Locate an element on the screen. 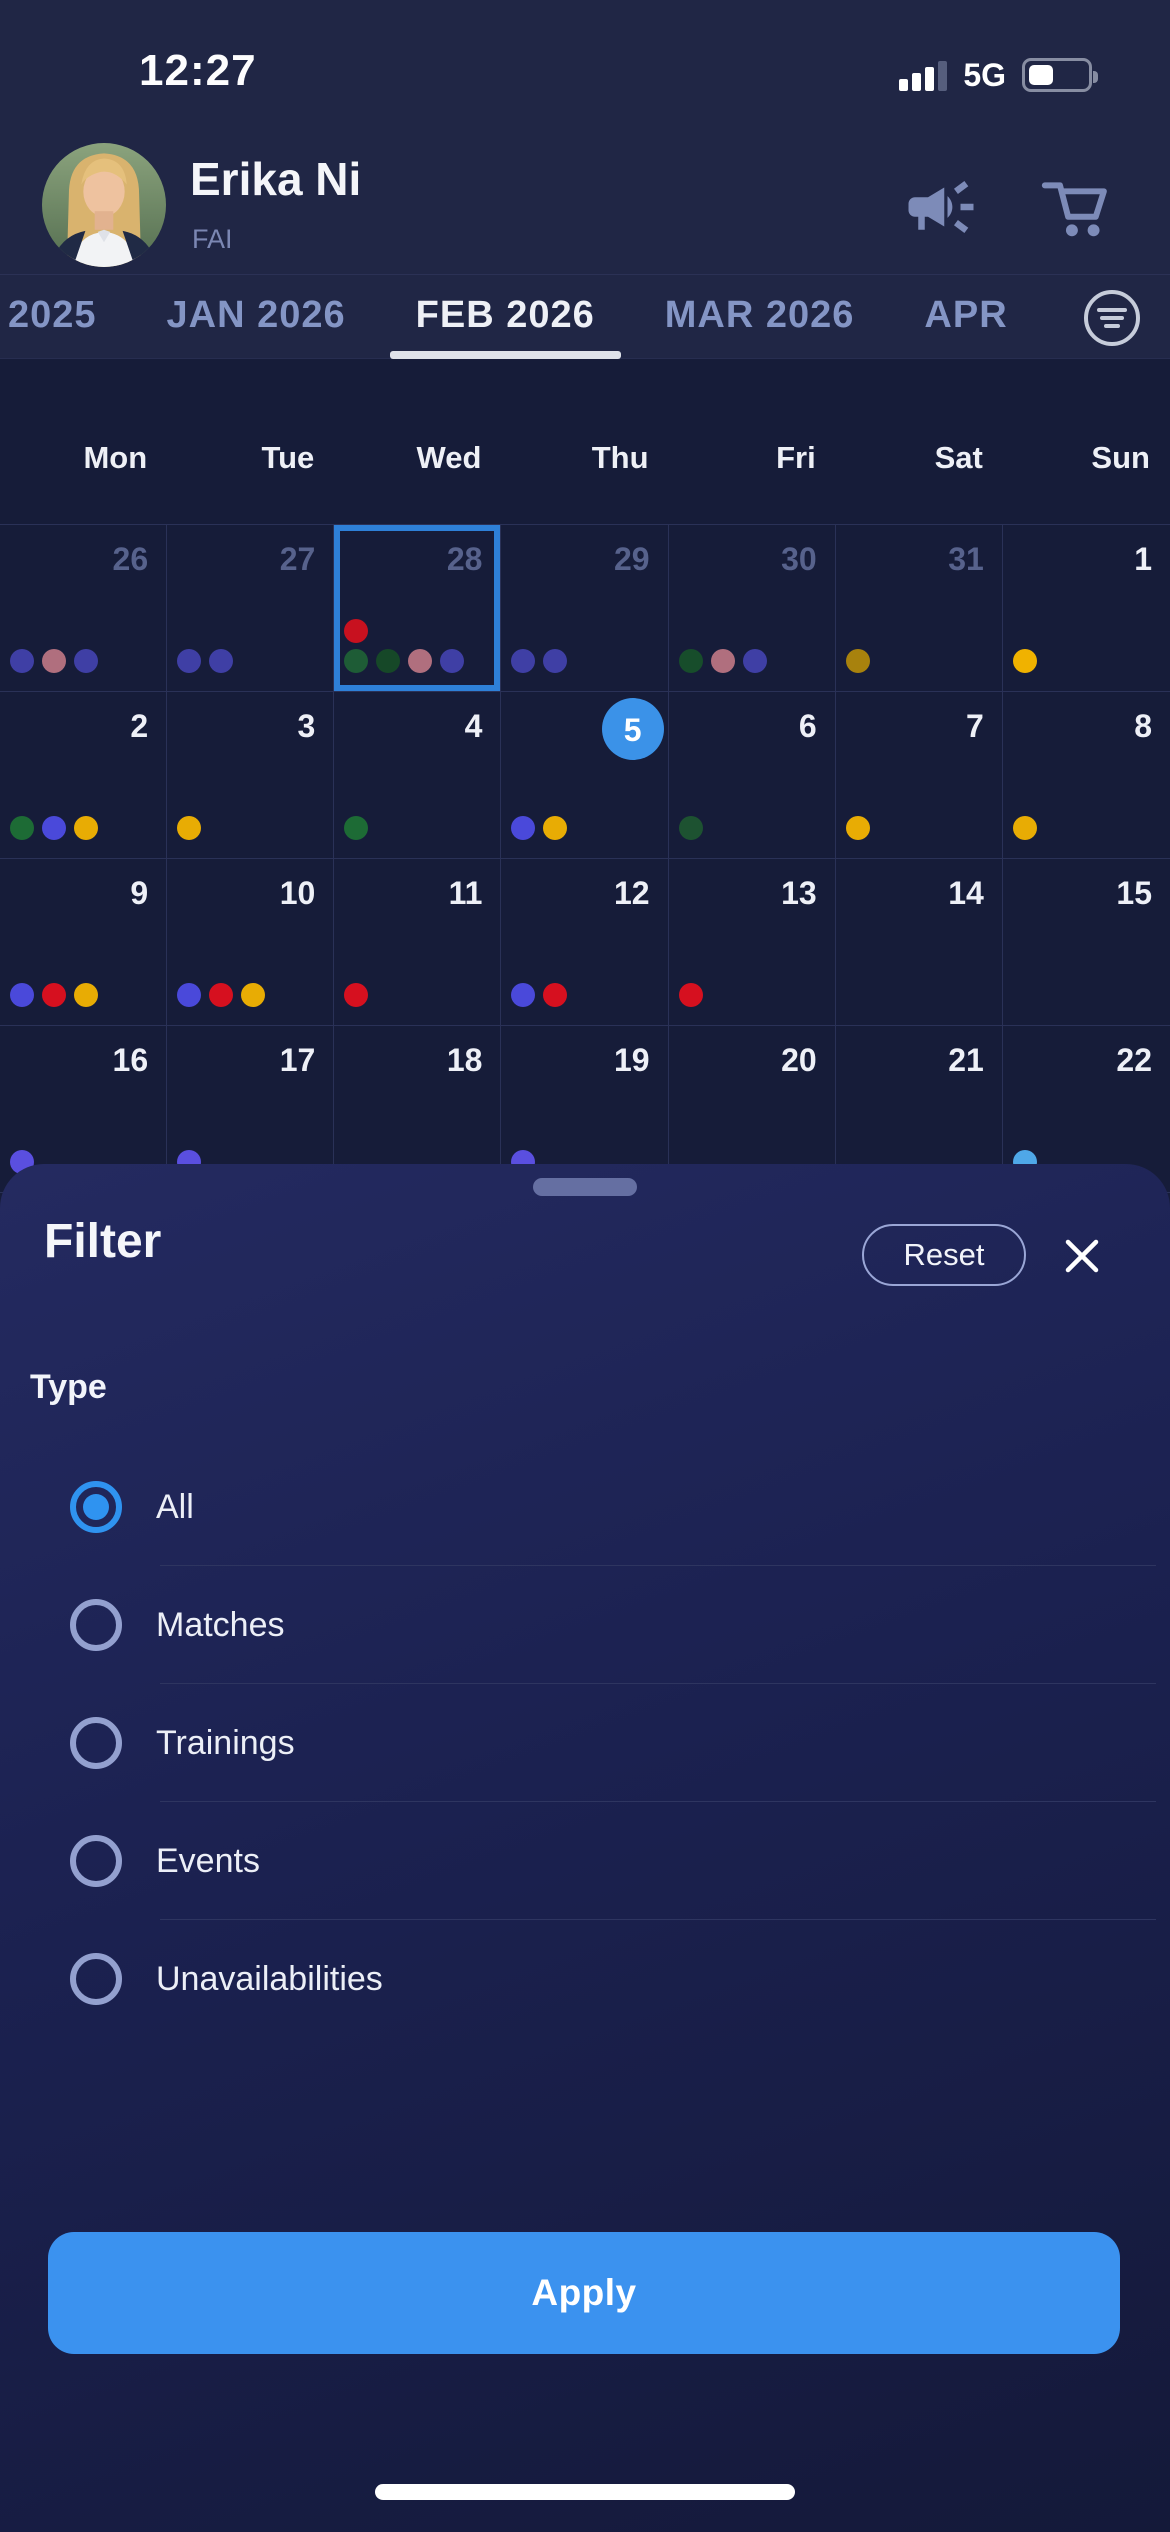 Image resolution: width=1170 pixels, height=2532 pixels. tab-mar-2026: MAR 2026 is located at coordinates (759, 314).